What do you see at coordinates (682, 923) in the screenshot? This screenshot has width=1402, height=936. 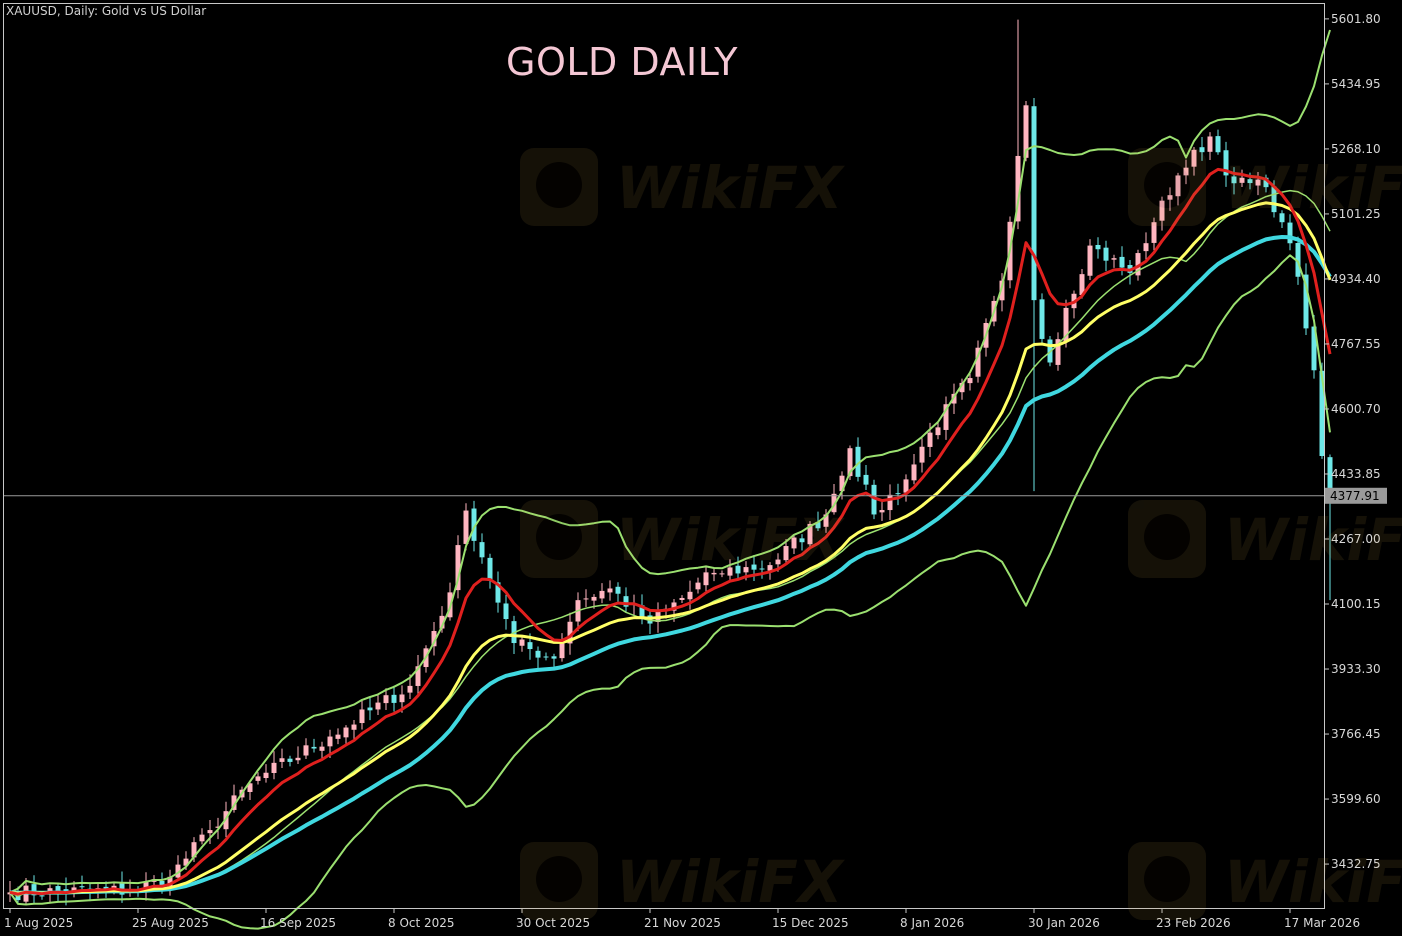 I see `x-tick-label: 21 Nov 2025` at bounding box center [682, 923].